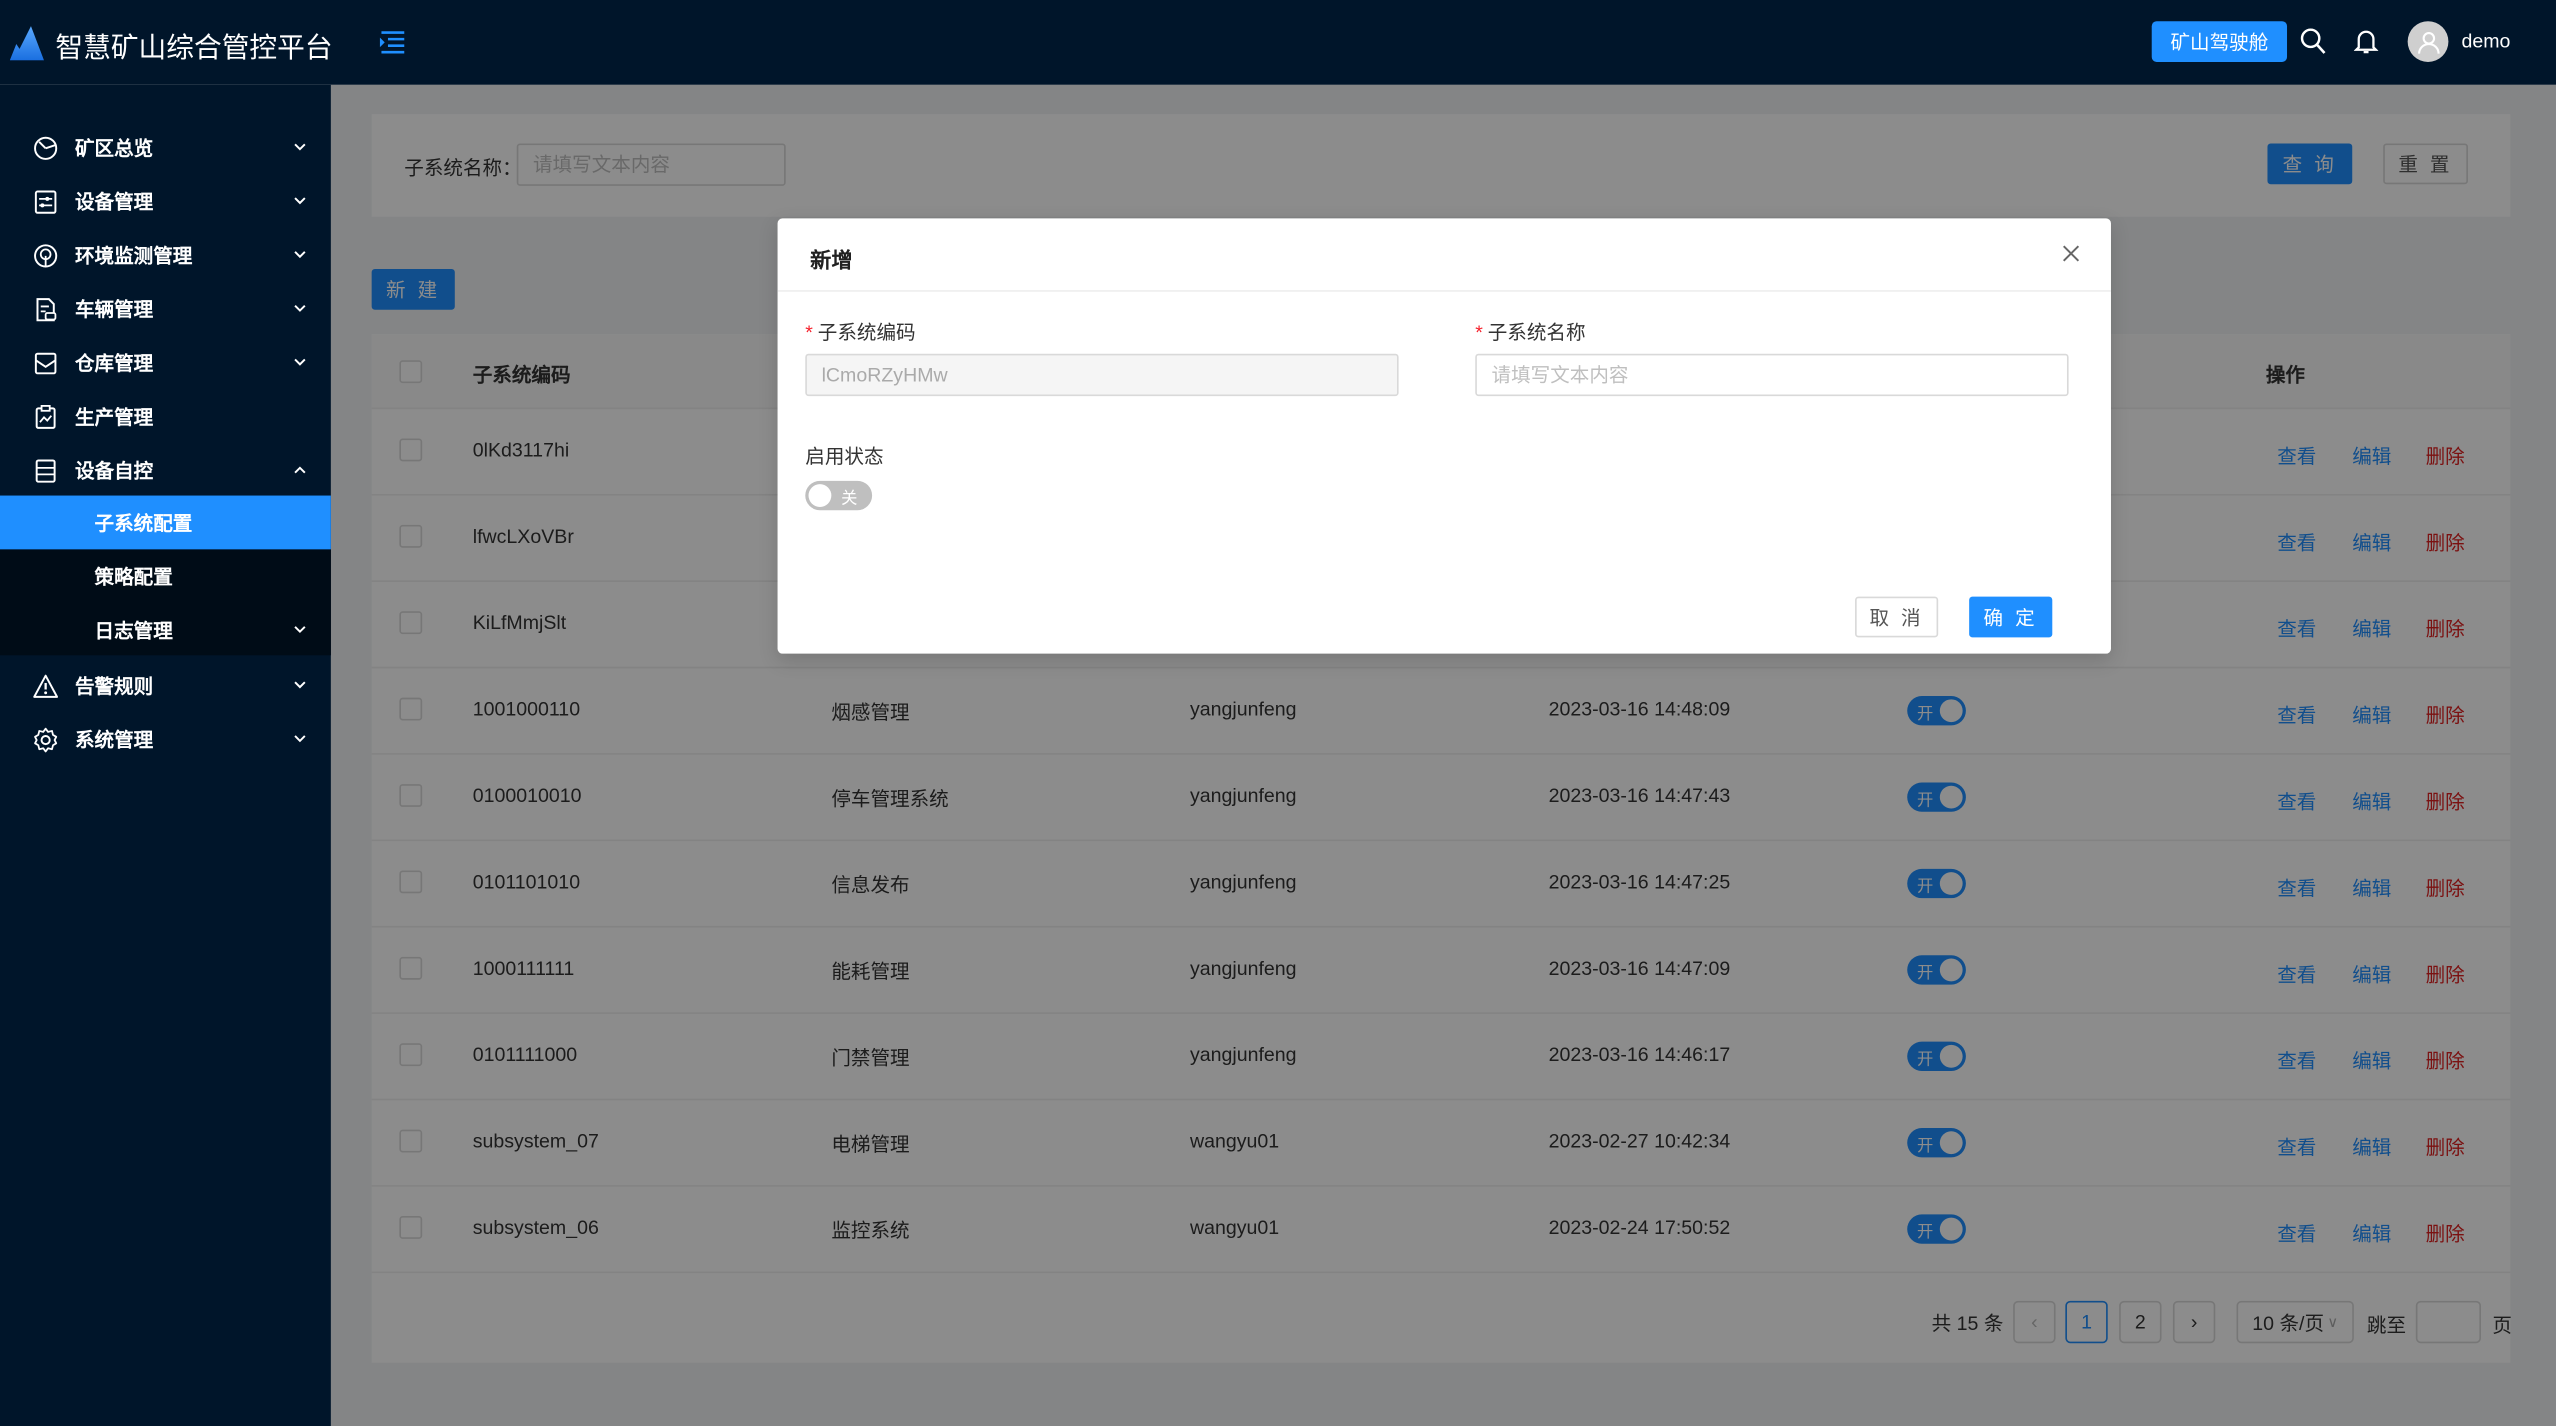 The width and height of the screenshot is (2556, 1426). What do you see at coordinates (165, 201) in the screenshot?
I see `sidebar-item-1: 设备管理` at bounding box center [165, 201].